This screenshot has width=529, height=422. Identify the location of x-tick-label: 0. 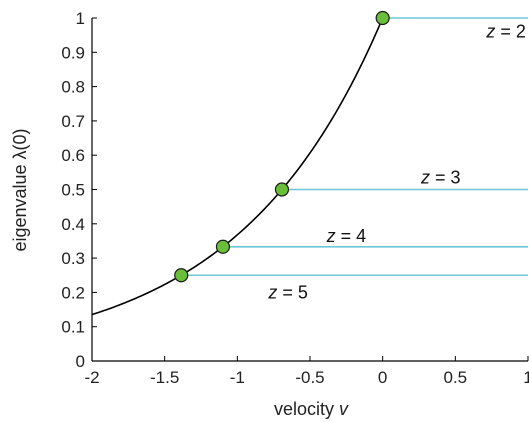
(382, 377).